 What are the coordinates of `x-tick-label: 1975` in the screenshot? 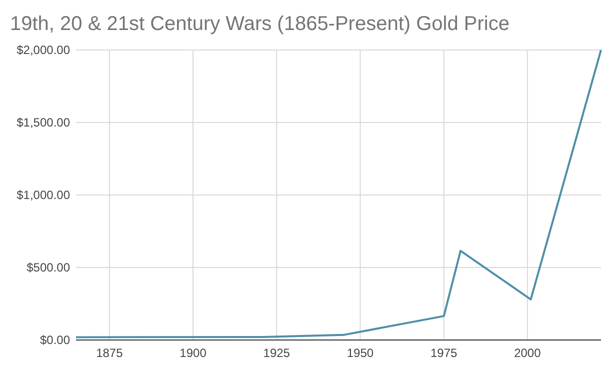 It's located at (444, 353).